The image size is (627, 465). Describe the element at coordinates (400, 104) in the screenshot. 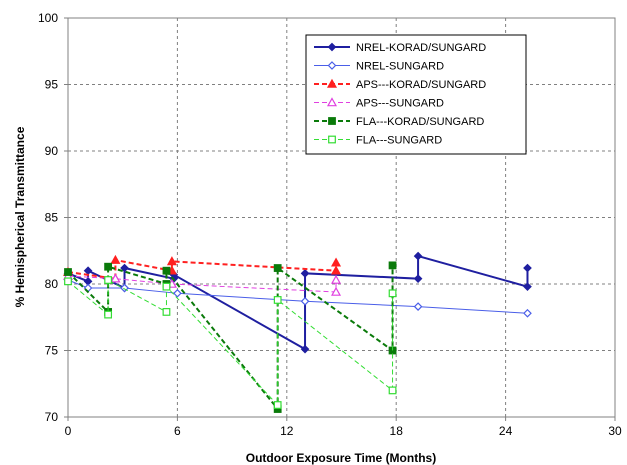

I see `legend-label: APS---SUNGARD` at that location.